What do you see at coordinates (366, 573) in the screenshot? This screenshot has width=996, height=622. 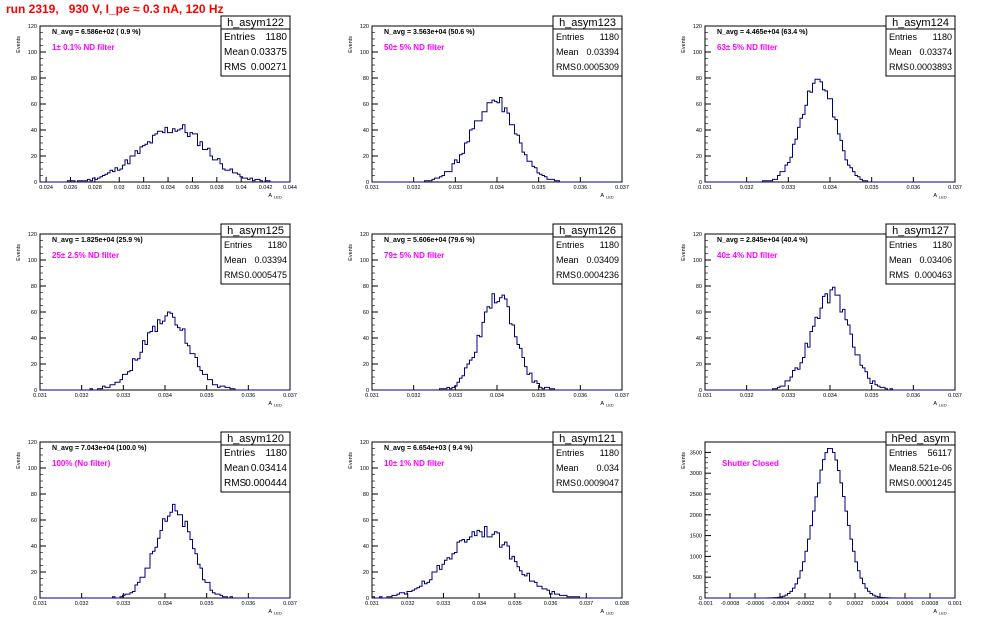 I see `h_asym121-ytick-label: 20` at bounding box center [366, 573].